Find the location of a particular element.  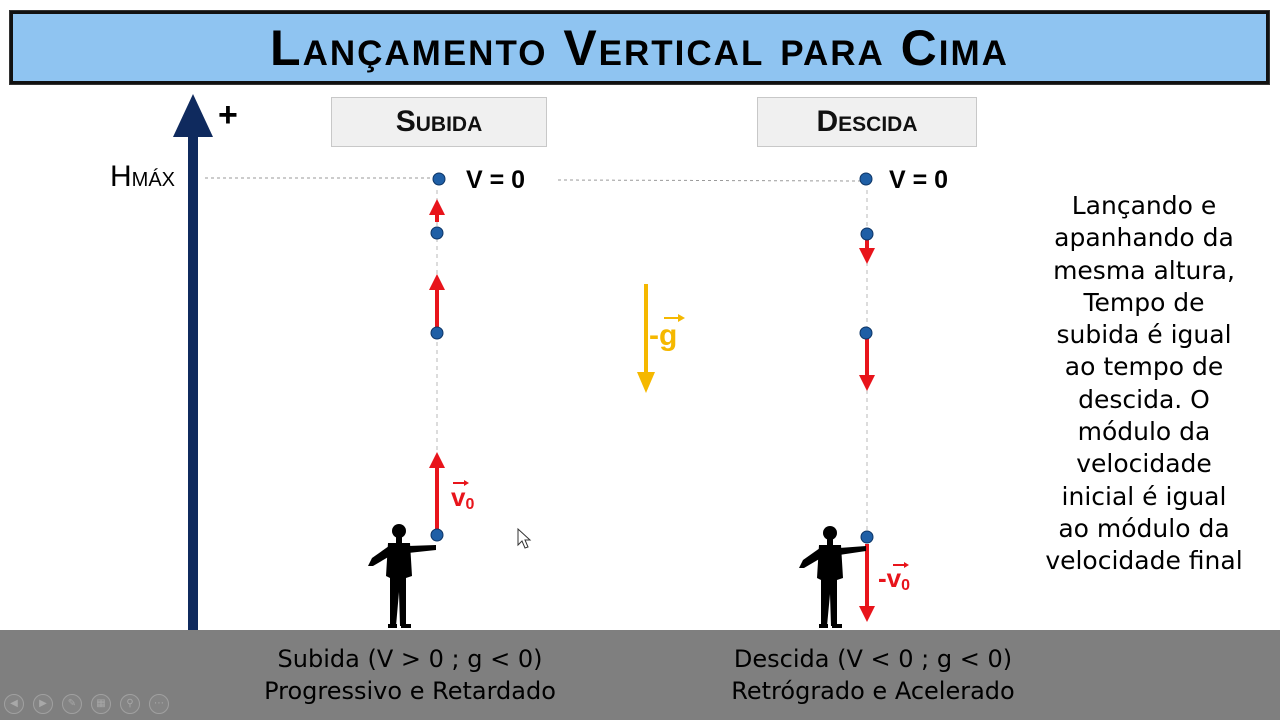

v0-label: v0 is located at coordinates (462, 497).